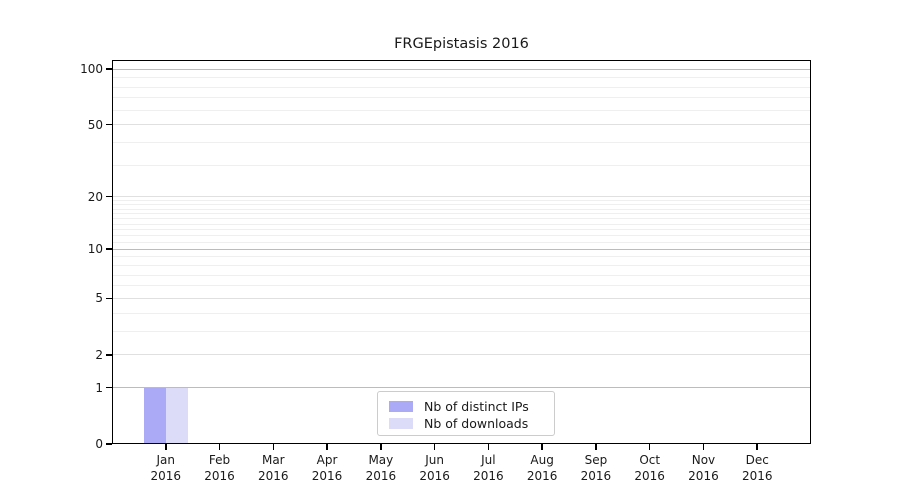 Image resolution: width=900 pixels, height=500 pixels. Describe the element at coordinates (327, 447) in the screenshot. I see `x-tick-apr` at that location.